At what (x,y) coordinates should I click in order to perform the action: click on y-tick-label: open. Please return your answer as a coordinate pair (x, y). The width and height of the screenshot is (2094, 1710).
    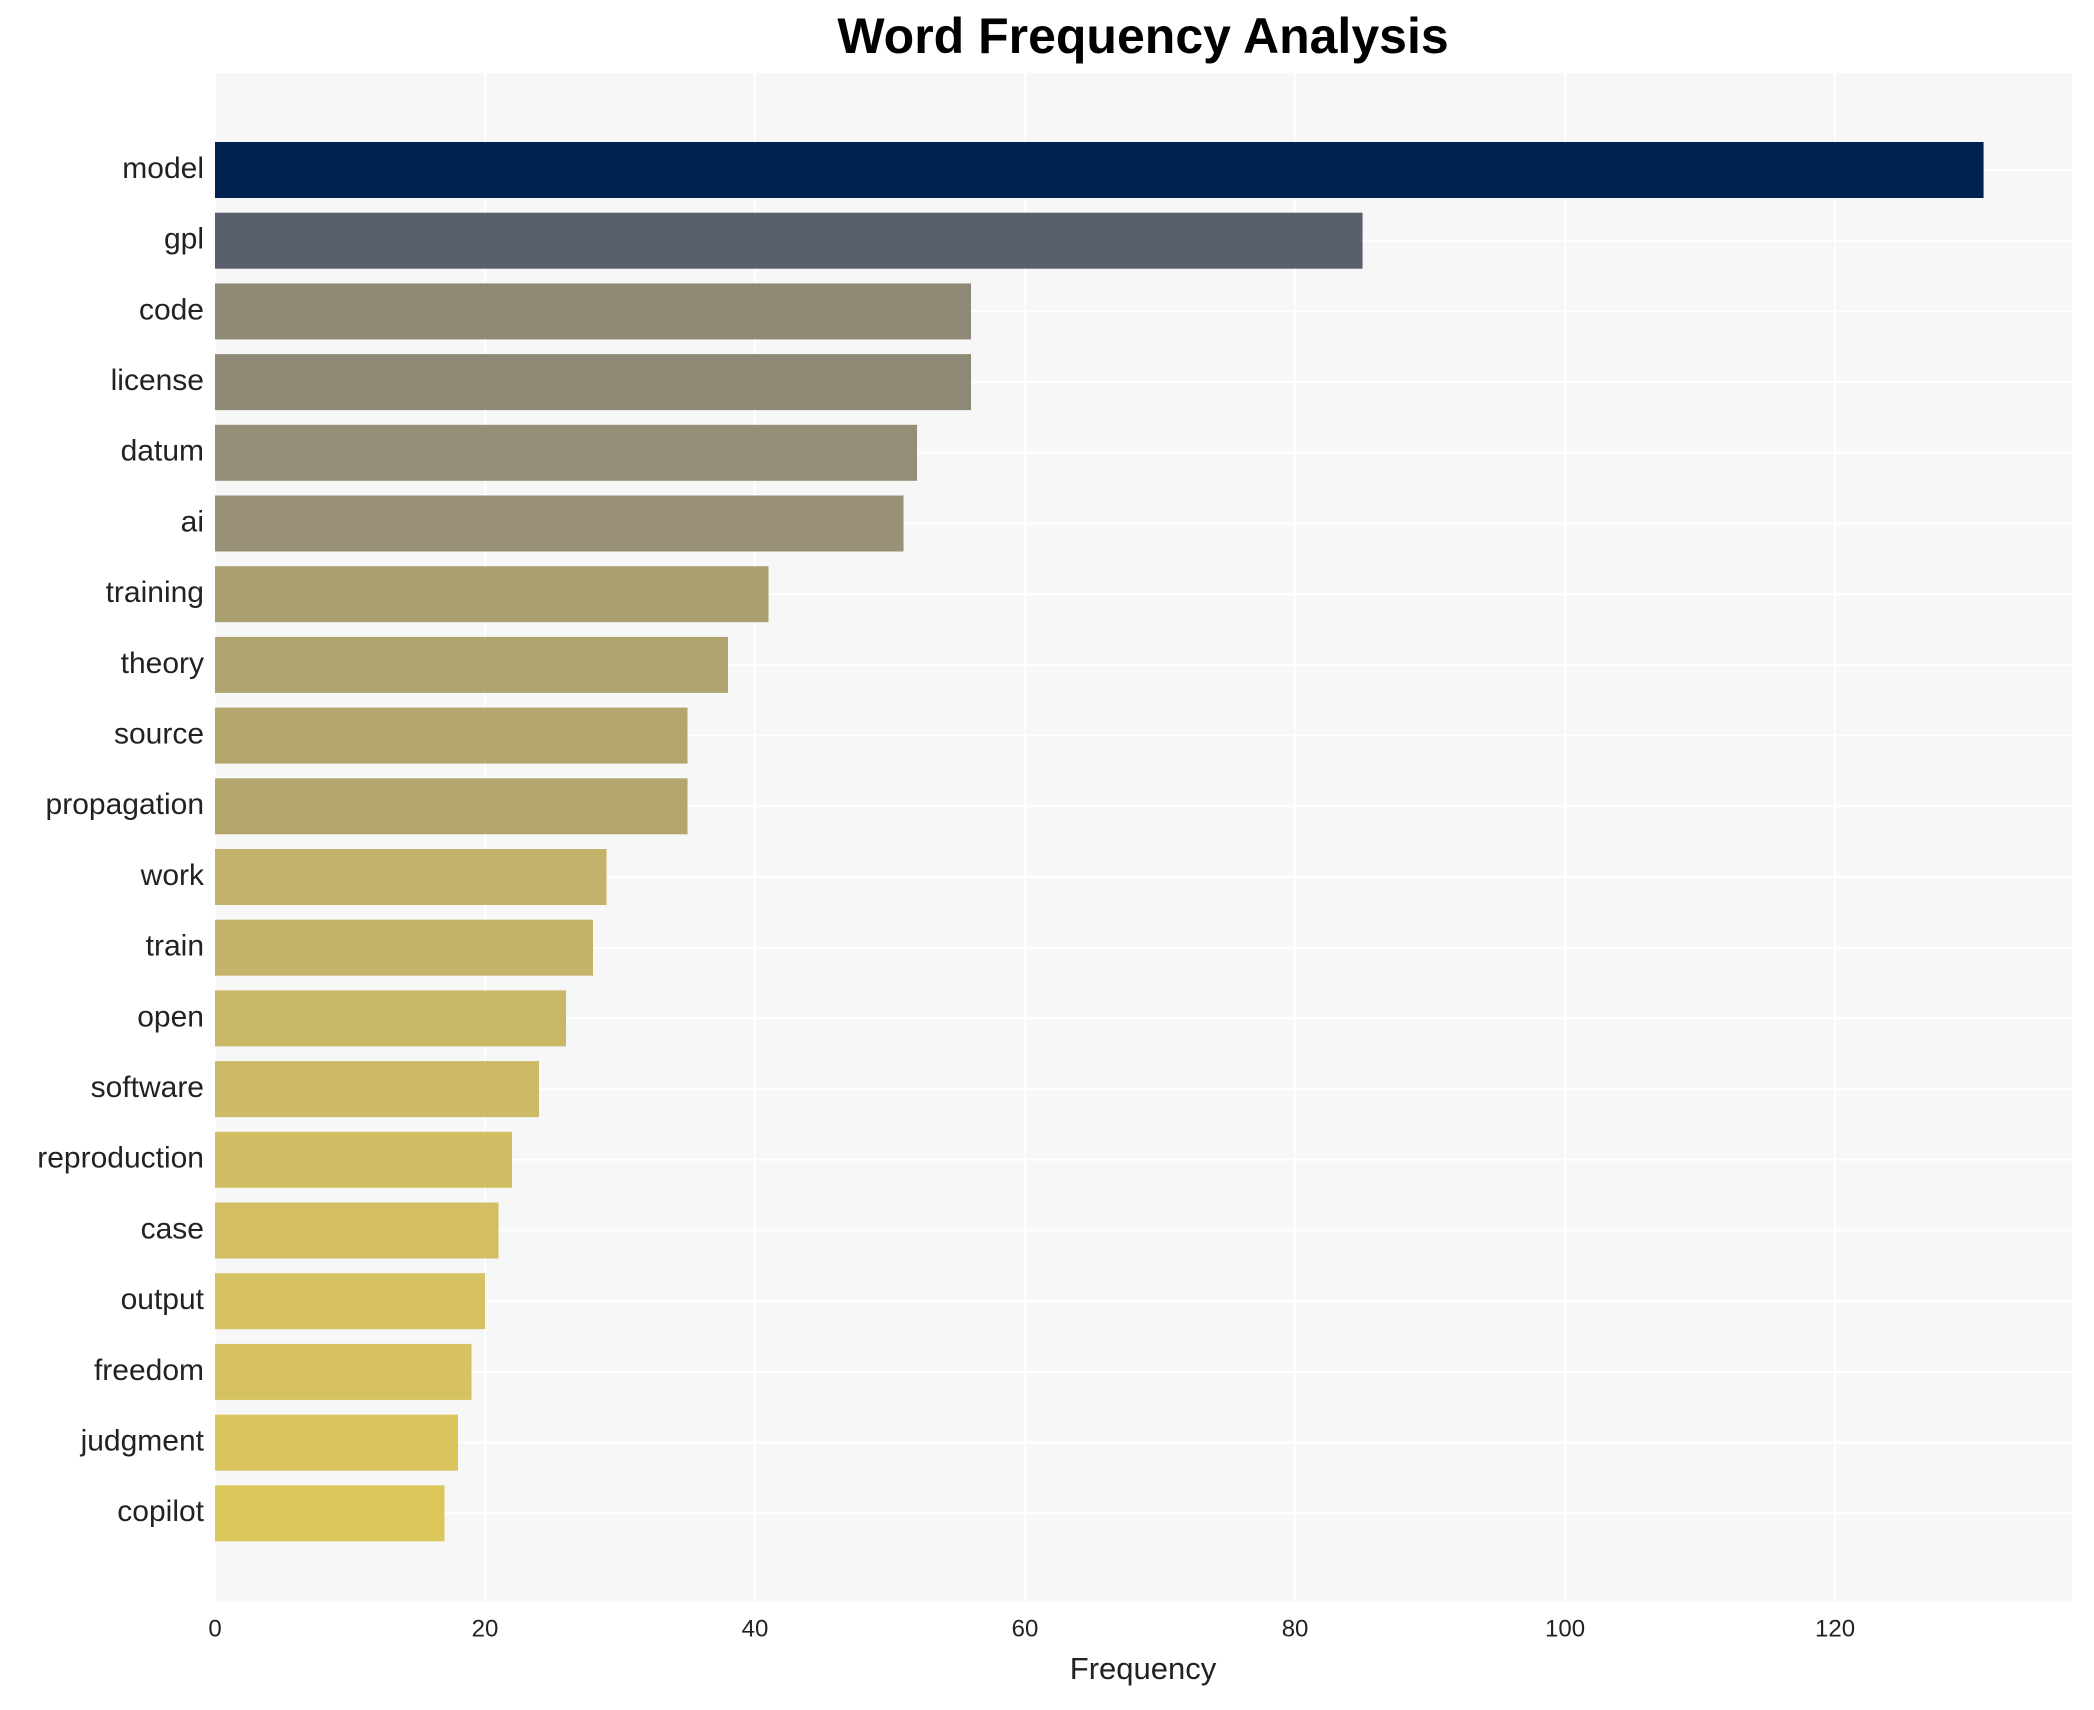
    Looking at the image, I should click on (170, 1016).